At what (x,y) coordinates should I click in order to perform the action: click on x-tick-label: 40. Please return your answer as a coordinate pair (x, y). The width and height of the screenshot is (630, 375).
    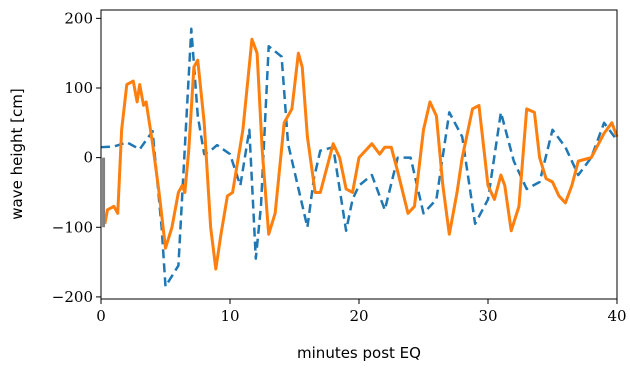
    Looking at the image, I should click on (616, 316).